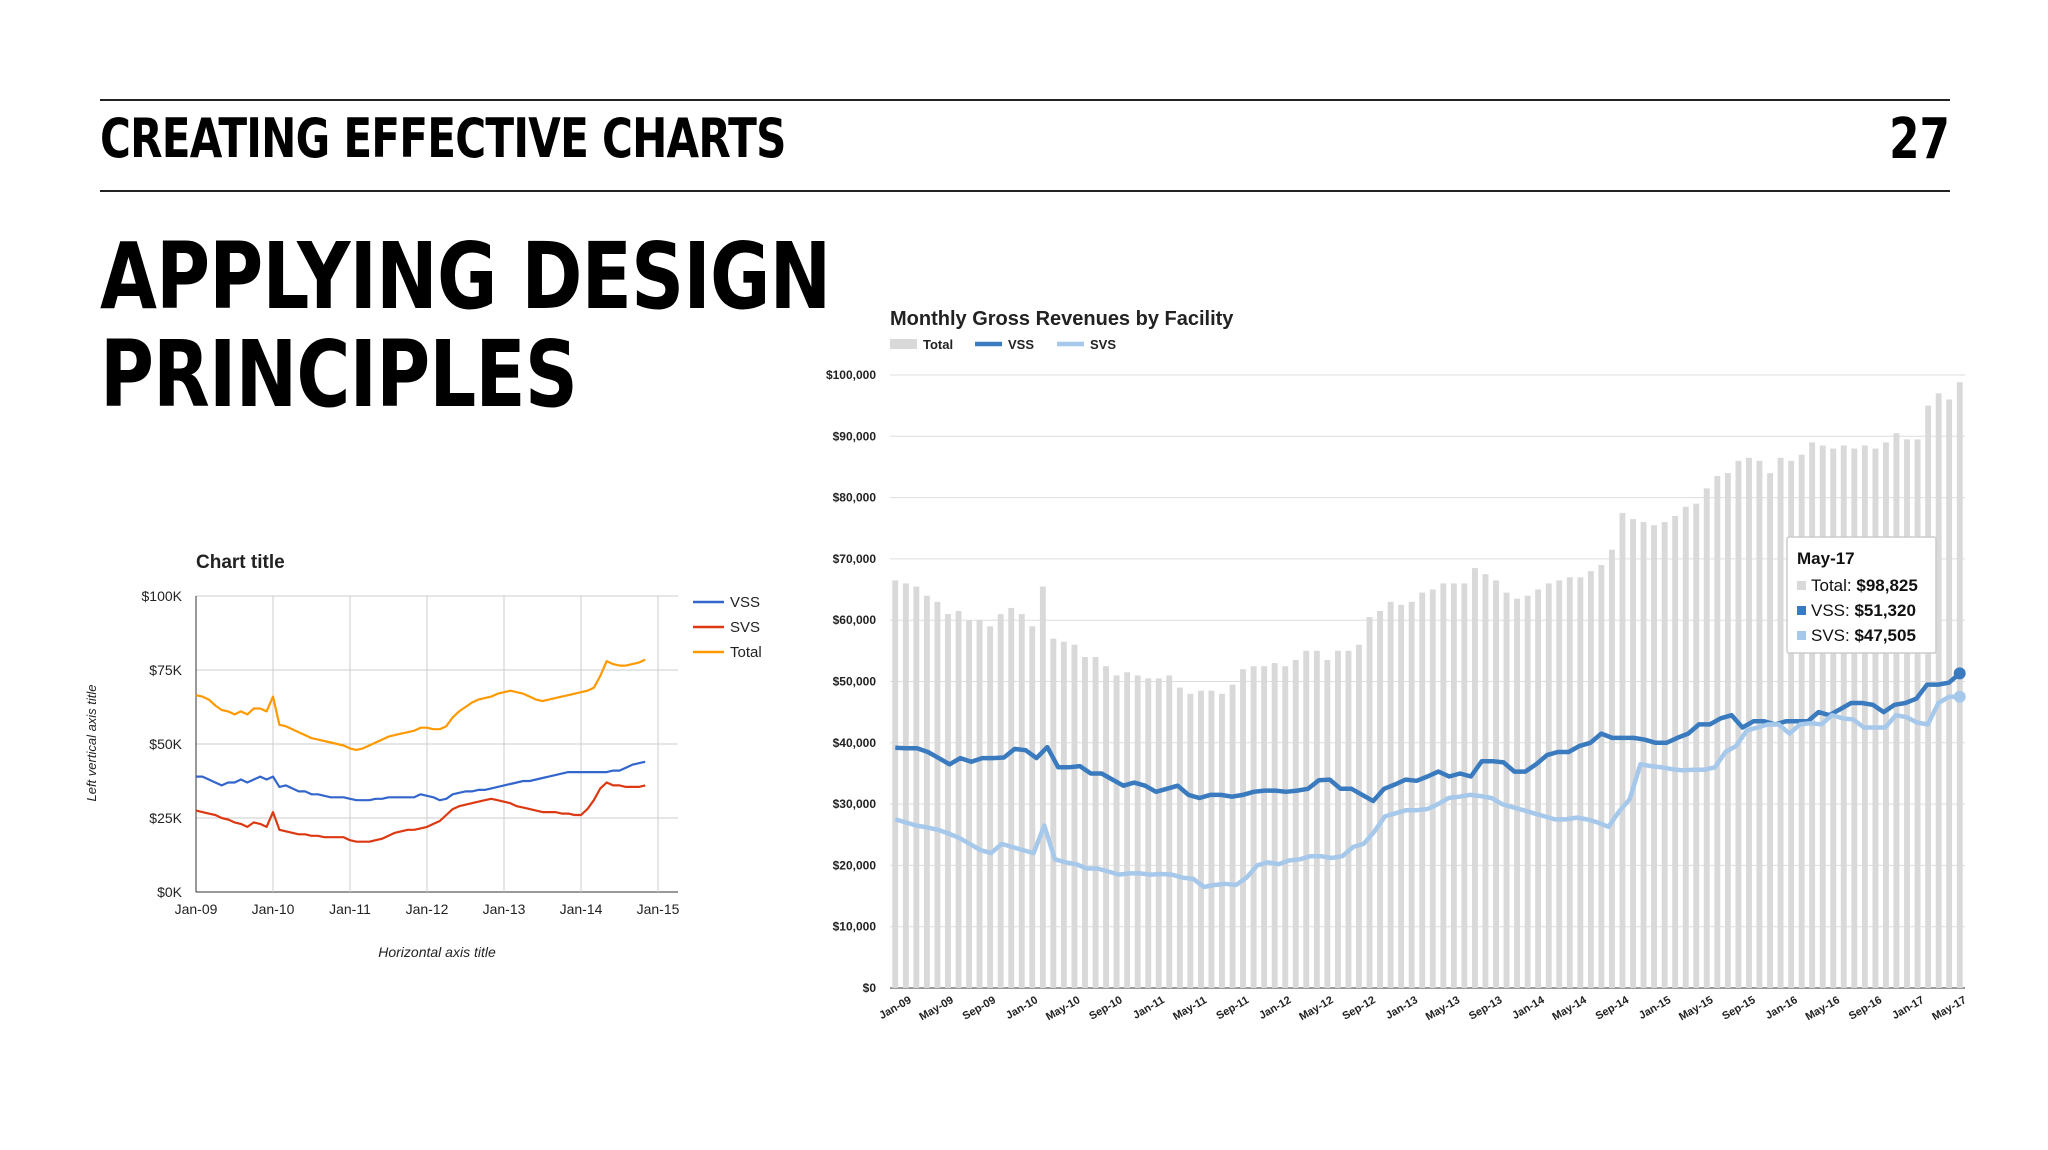  Describe the element at coordinates (1485, 1008) in the screenshot. I see `x-tick-label: Sep-13` at that location.